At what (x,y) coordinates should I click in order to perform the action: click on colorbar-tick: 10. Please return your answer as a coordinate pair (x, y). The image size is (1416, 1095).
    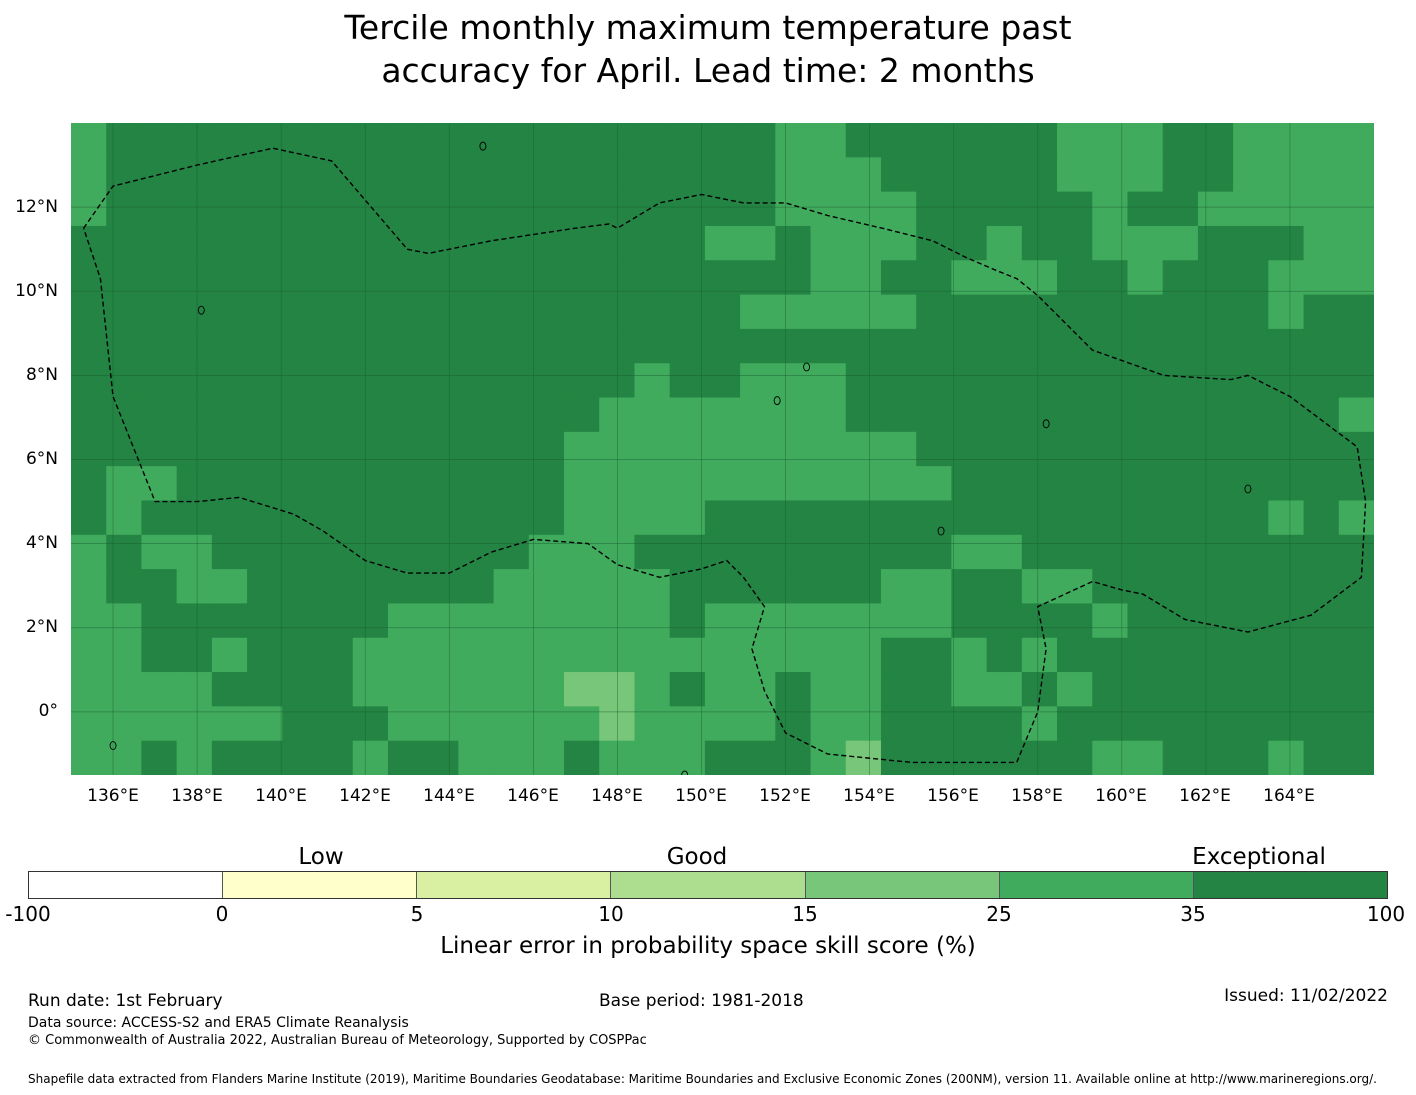
    Looking at the image, I should click on (611, 914).